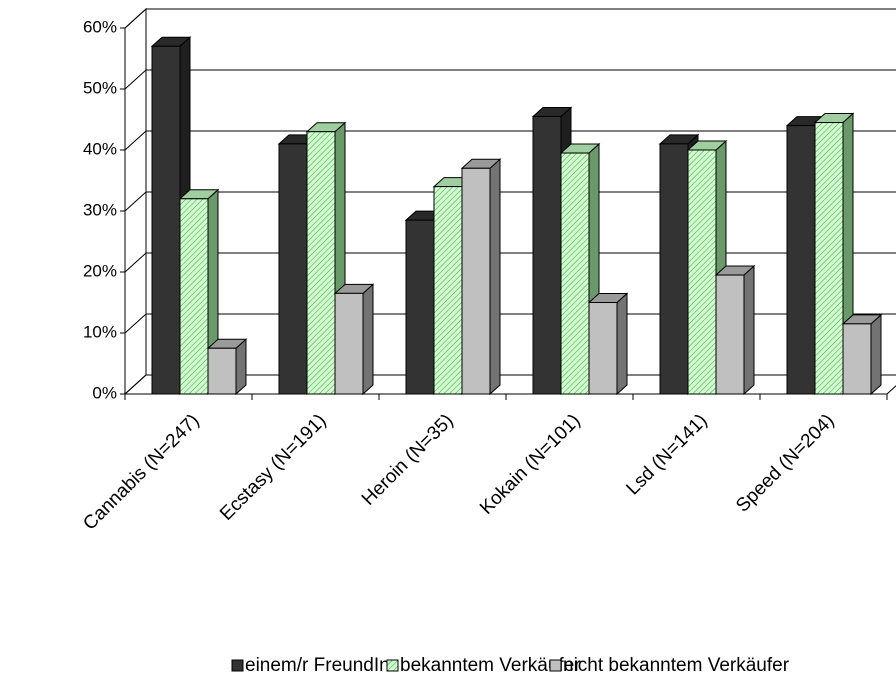 This screenshot has height=690, width=896. What do you see at coordinates (317, 665) in the screenshot?
I see `legend-label: einem/r FreundIn` at bounding box center [317, 665].